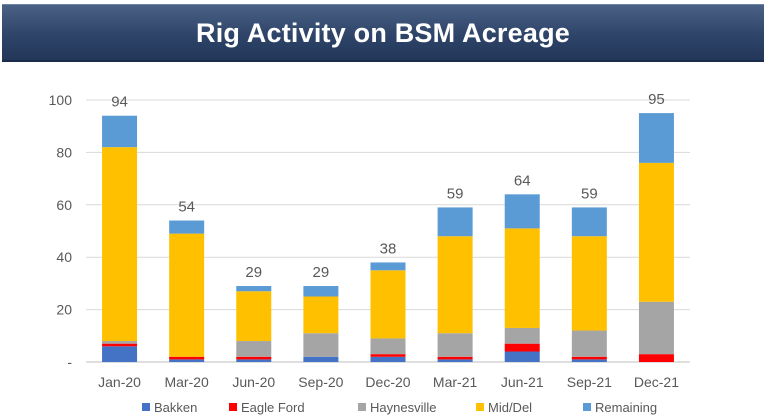  What do you see at coordinates (388, 248) in the screenshot?
I see `bar-total-label: 38` at bounding box center [388, 248].